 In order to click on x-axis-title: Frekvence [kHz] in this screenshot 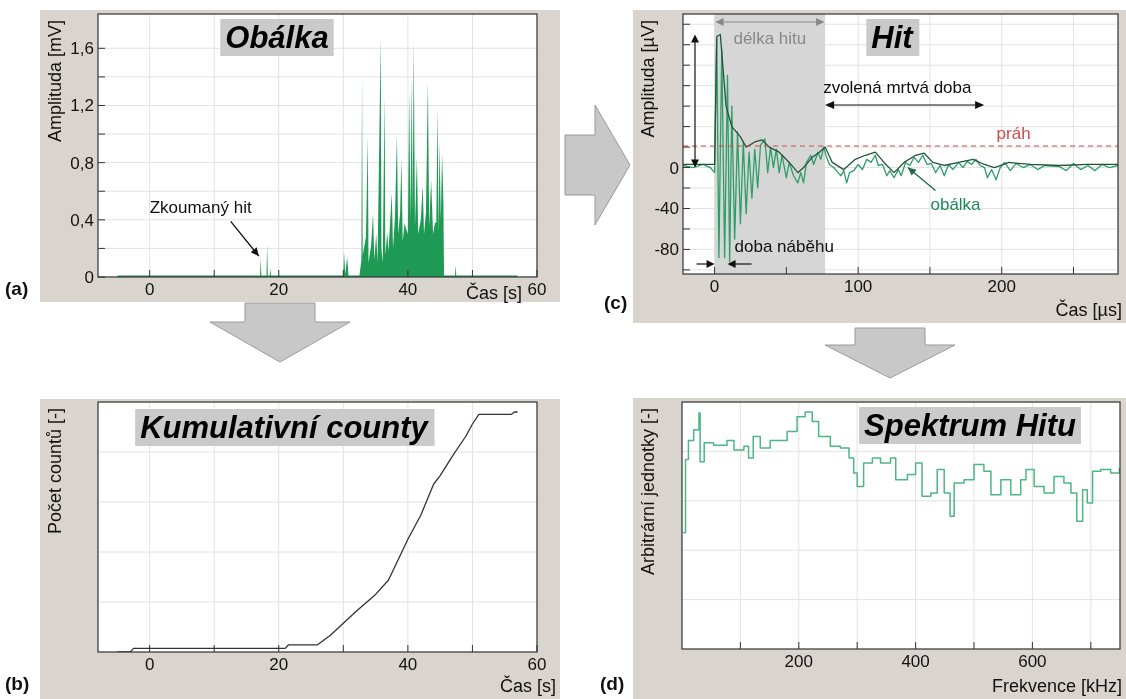, I will do `click(1056, 686)`.